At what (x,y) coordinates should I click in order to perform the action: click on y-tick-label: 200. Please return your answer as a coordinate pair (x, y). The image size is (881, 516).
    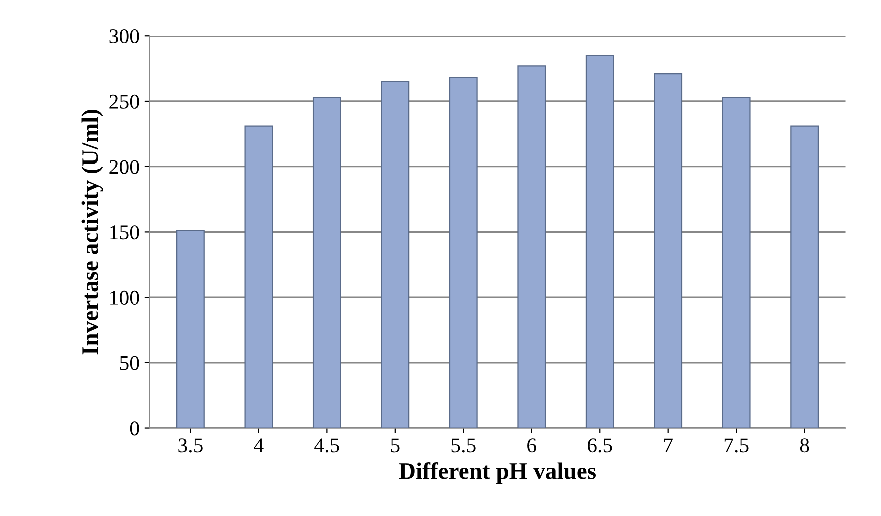
    Looking at the image, I should click on (125, 167).